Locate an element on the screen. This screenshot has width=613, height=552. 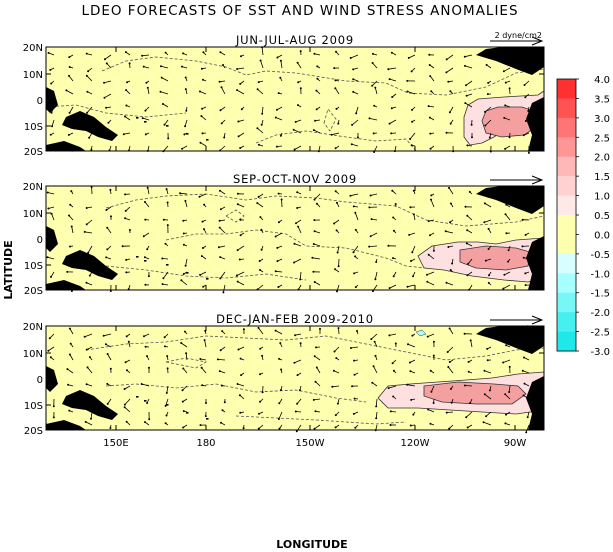
colorbar-tick-label: 4.0 is located at coordinates (602, 80).